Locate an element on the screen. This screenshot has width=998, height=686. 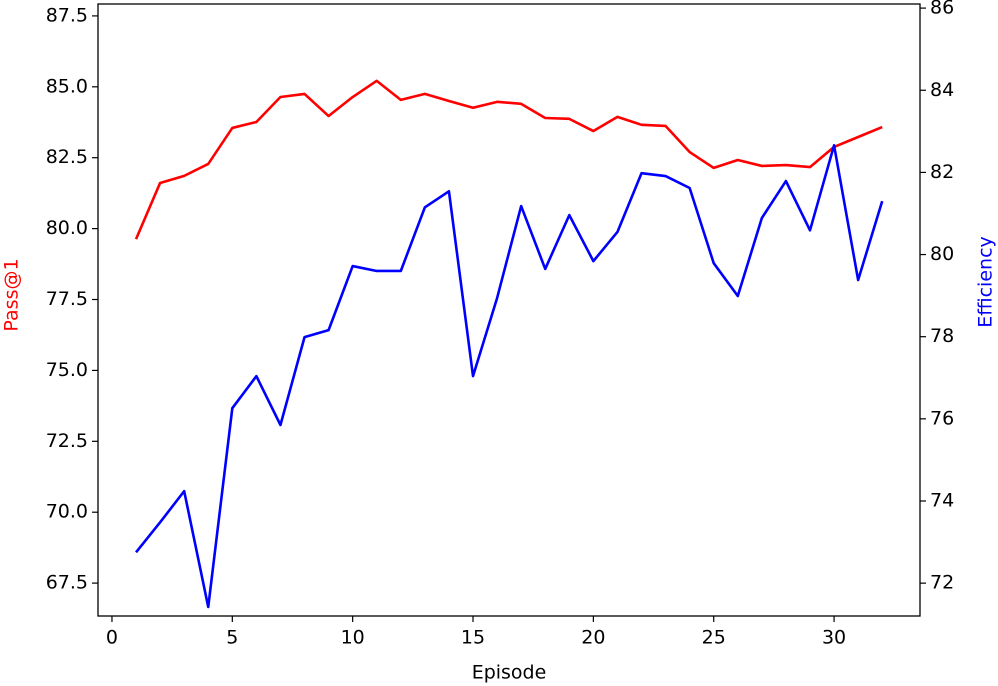
y-tick-label: 67.5 is located at coordinates (67, 583).